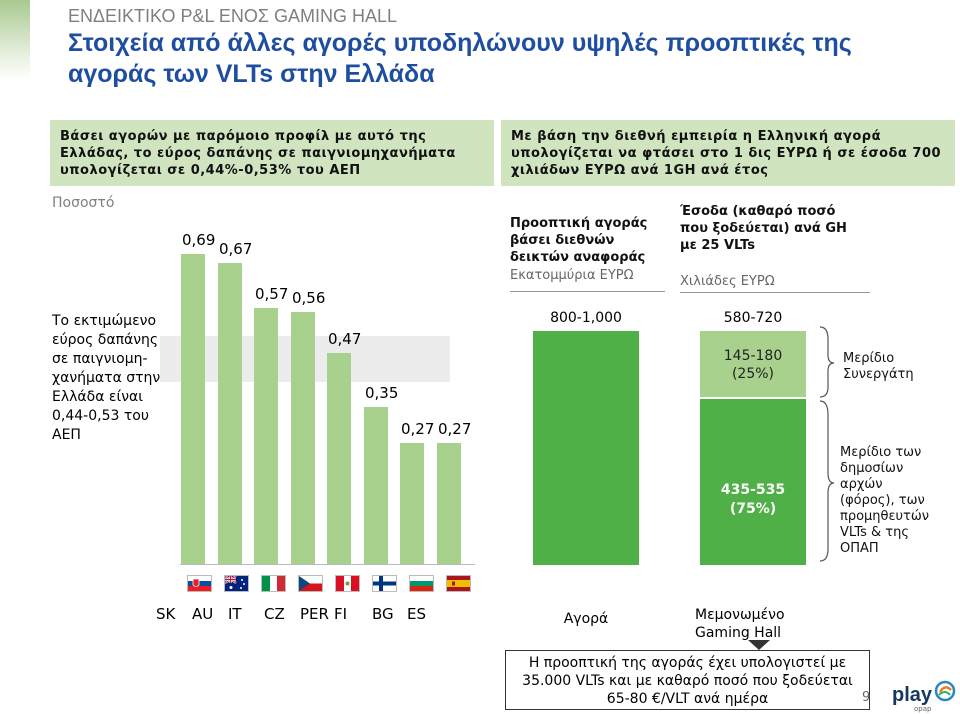  Describe the element at coordinates (193, 409) in the screenshot. I see `bar-sk` at that location.